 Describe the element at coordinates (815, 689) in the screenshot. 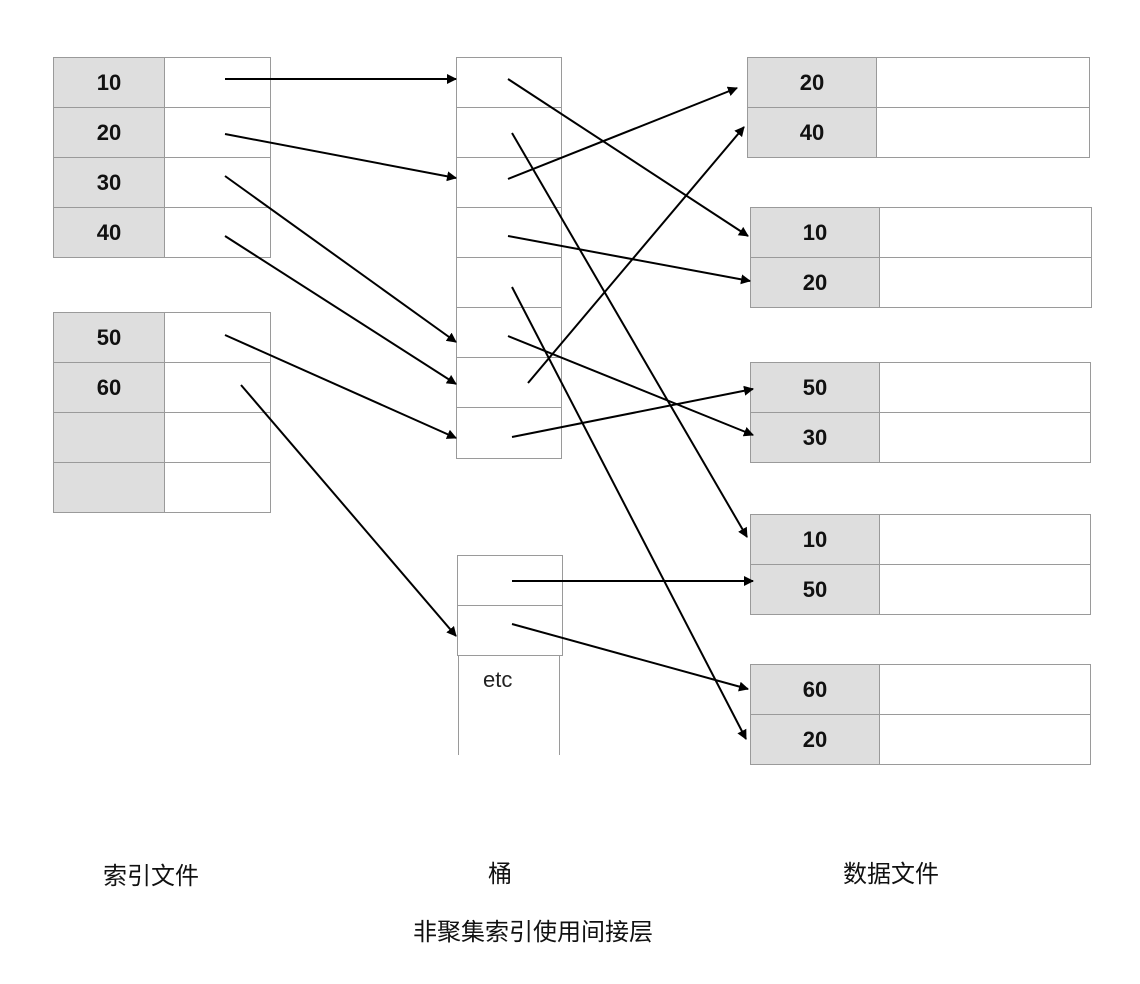

I see `data-key-60: 60` at that location.